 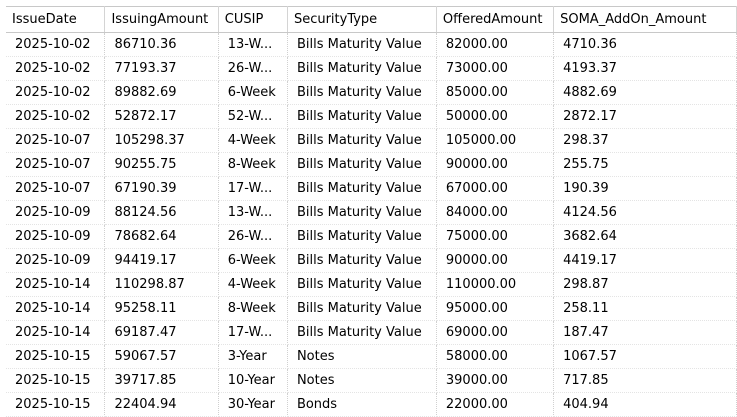 What do you see at coordinates (645, 116) in the screenshot?
I see `cell: 2872.17` at bounding box center [645, 116].